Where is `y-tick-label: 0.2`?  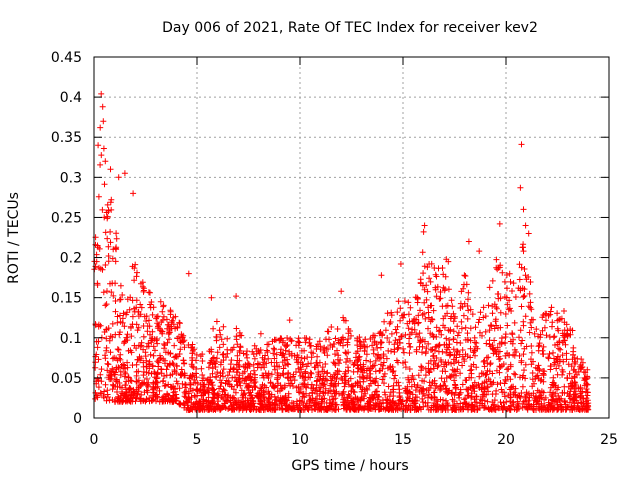 y-tick-label: 0.2 is located at coordinates (71, 259).